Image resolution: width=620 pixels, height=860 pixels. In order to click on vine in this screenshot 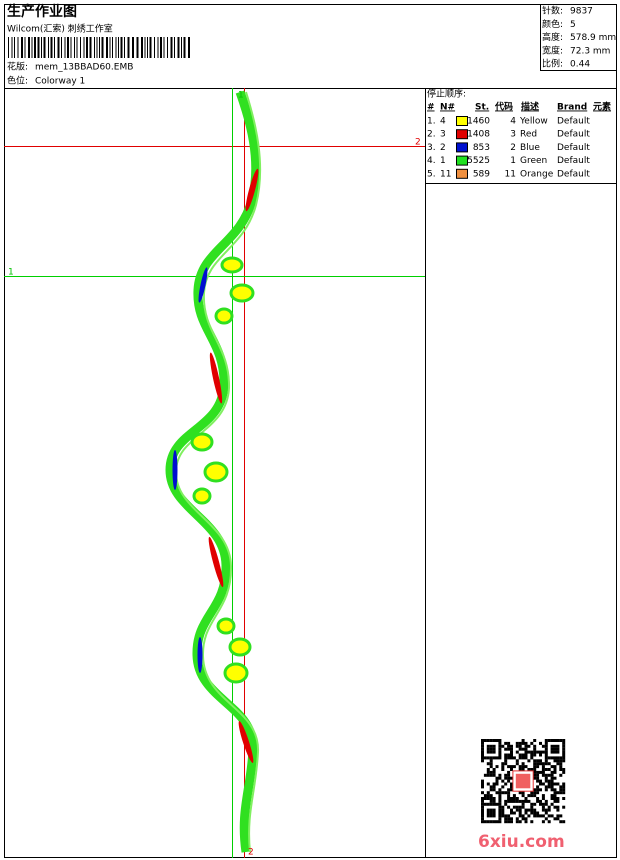, I will do `click(213, 471)`.